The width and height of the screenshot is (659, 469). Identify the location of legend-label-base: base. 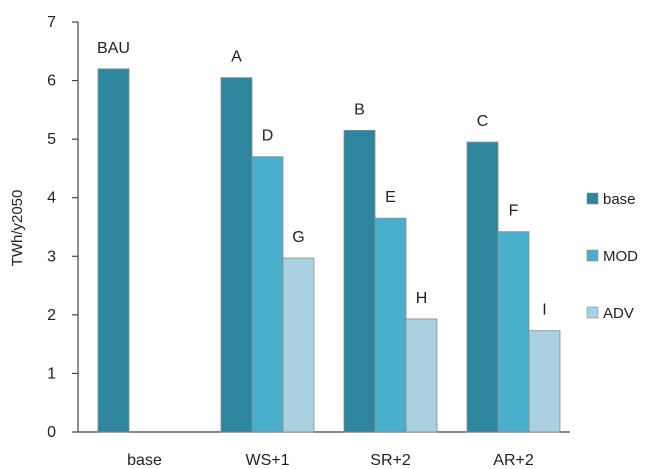
(619, 199).